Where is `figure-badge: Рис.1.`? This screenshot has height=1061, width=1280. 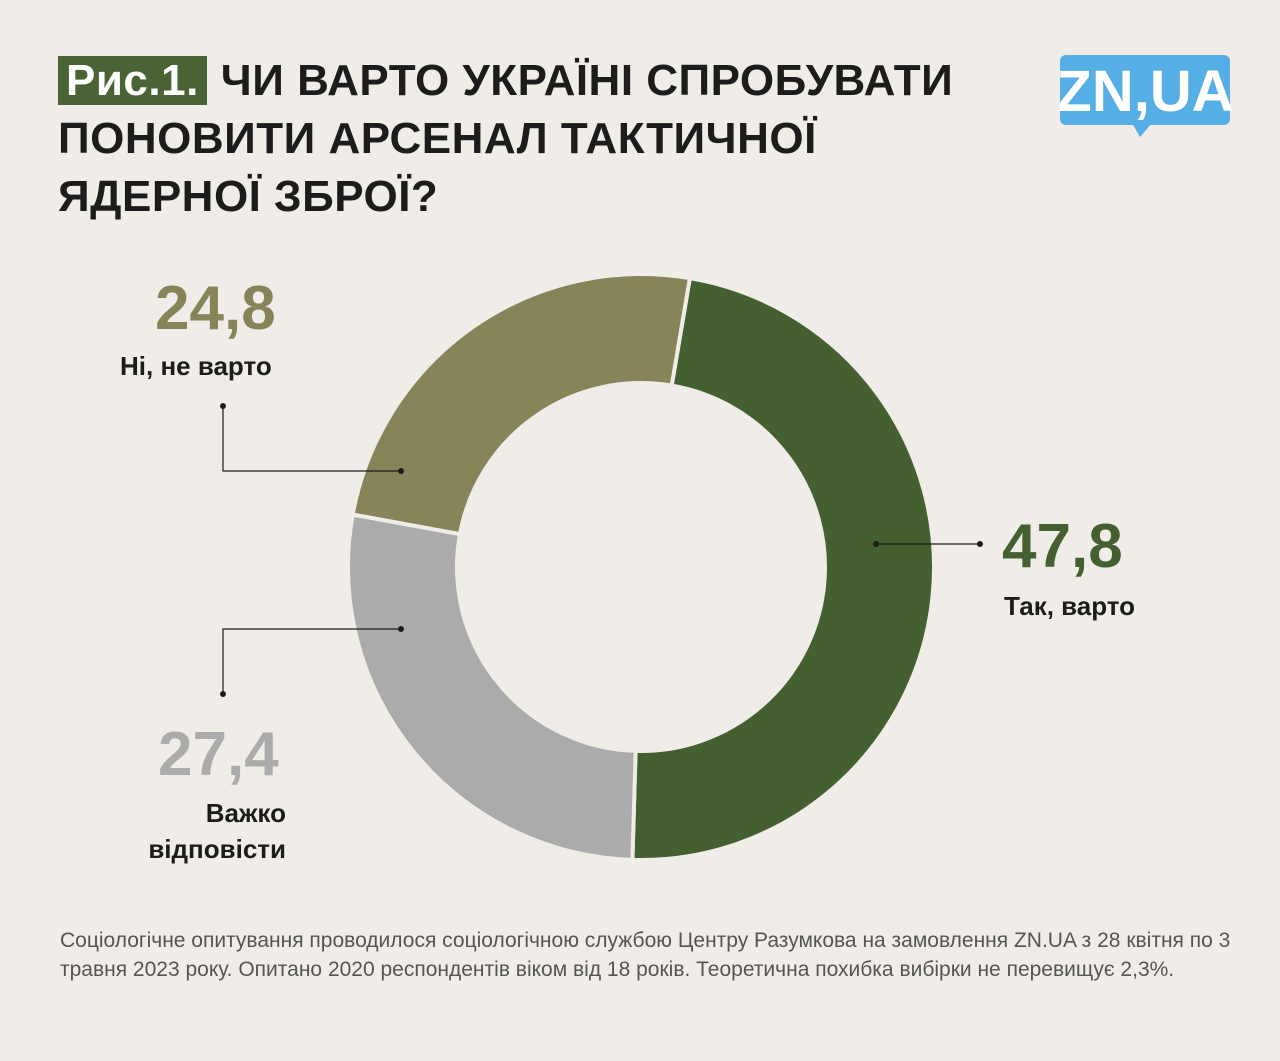
figure-badge: Рис.1. is located at coordinates (132, 80).